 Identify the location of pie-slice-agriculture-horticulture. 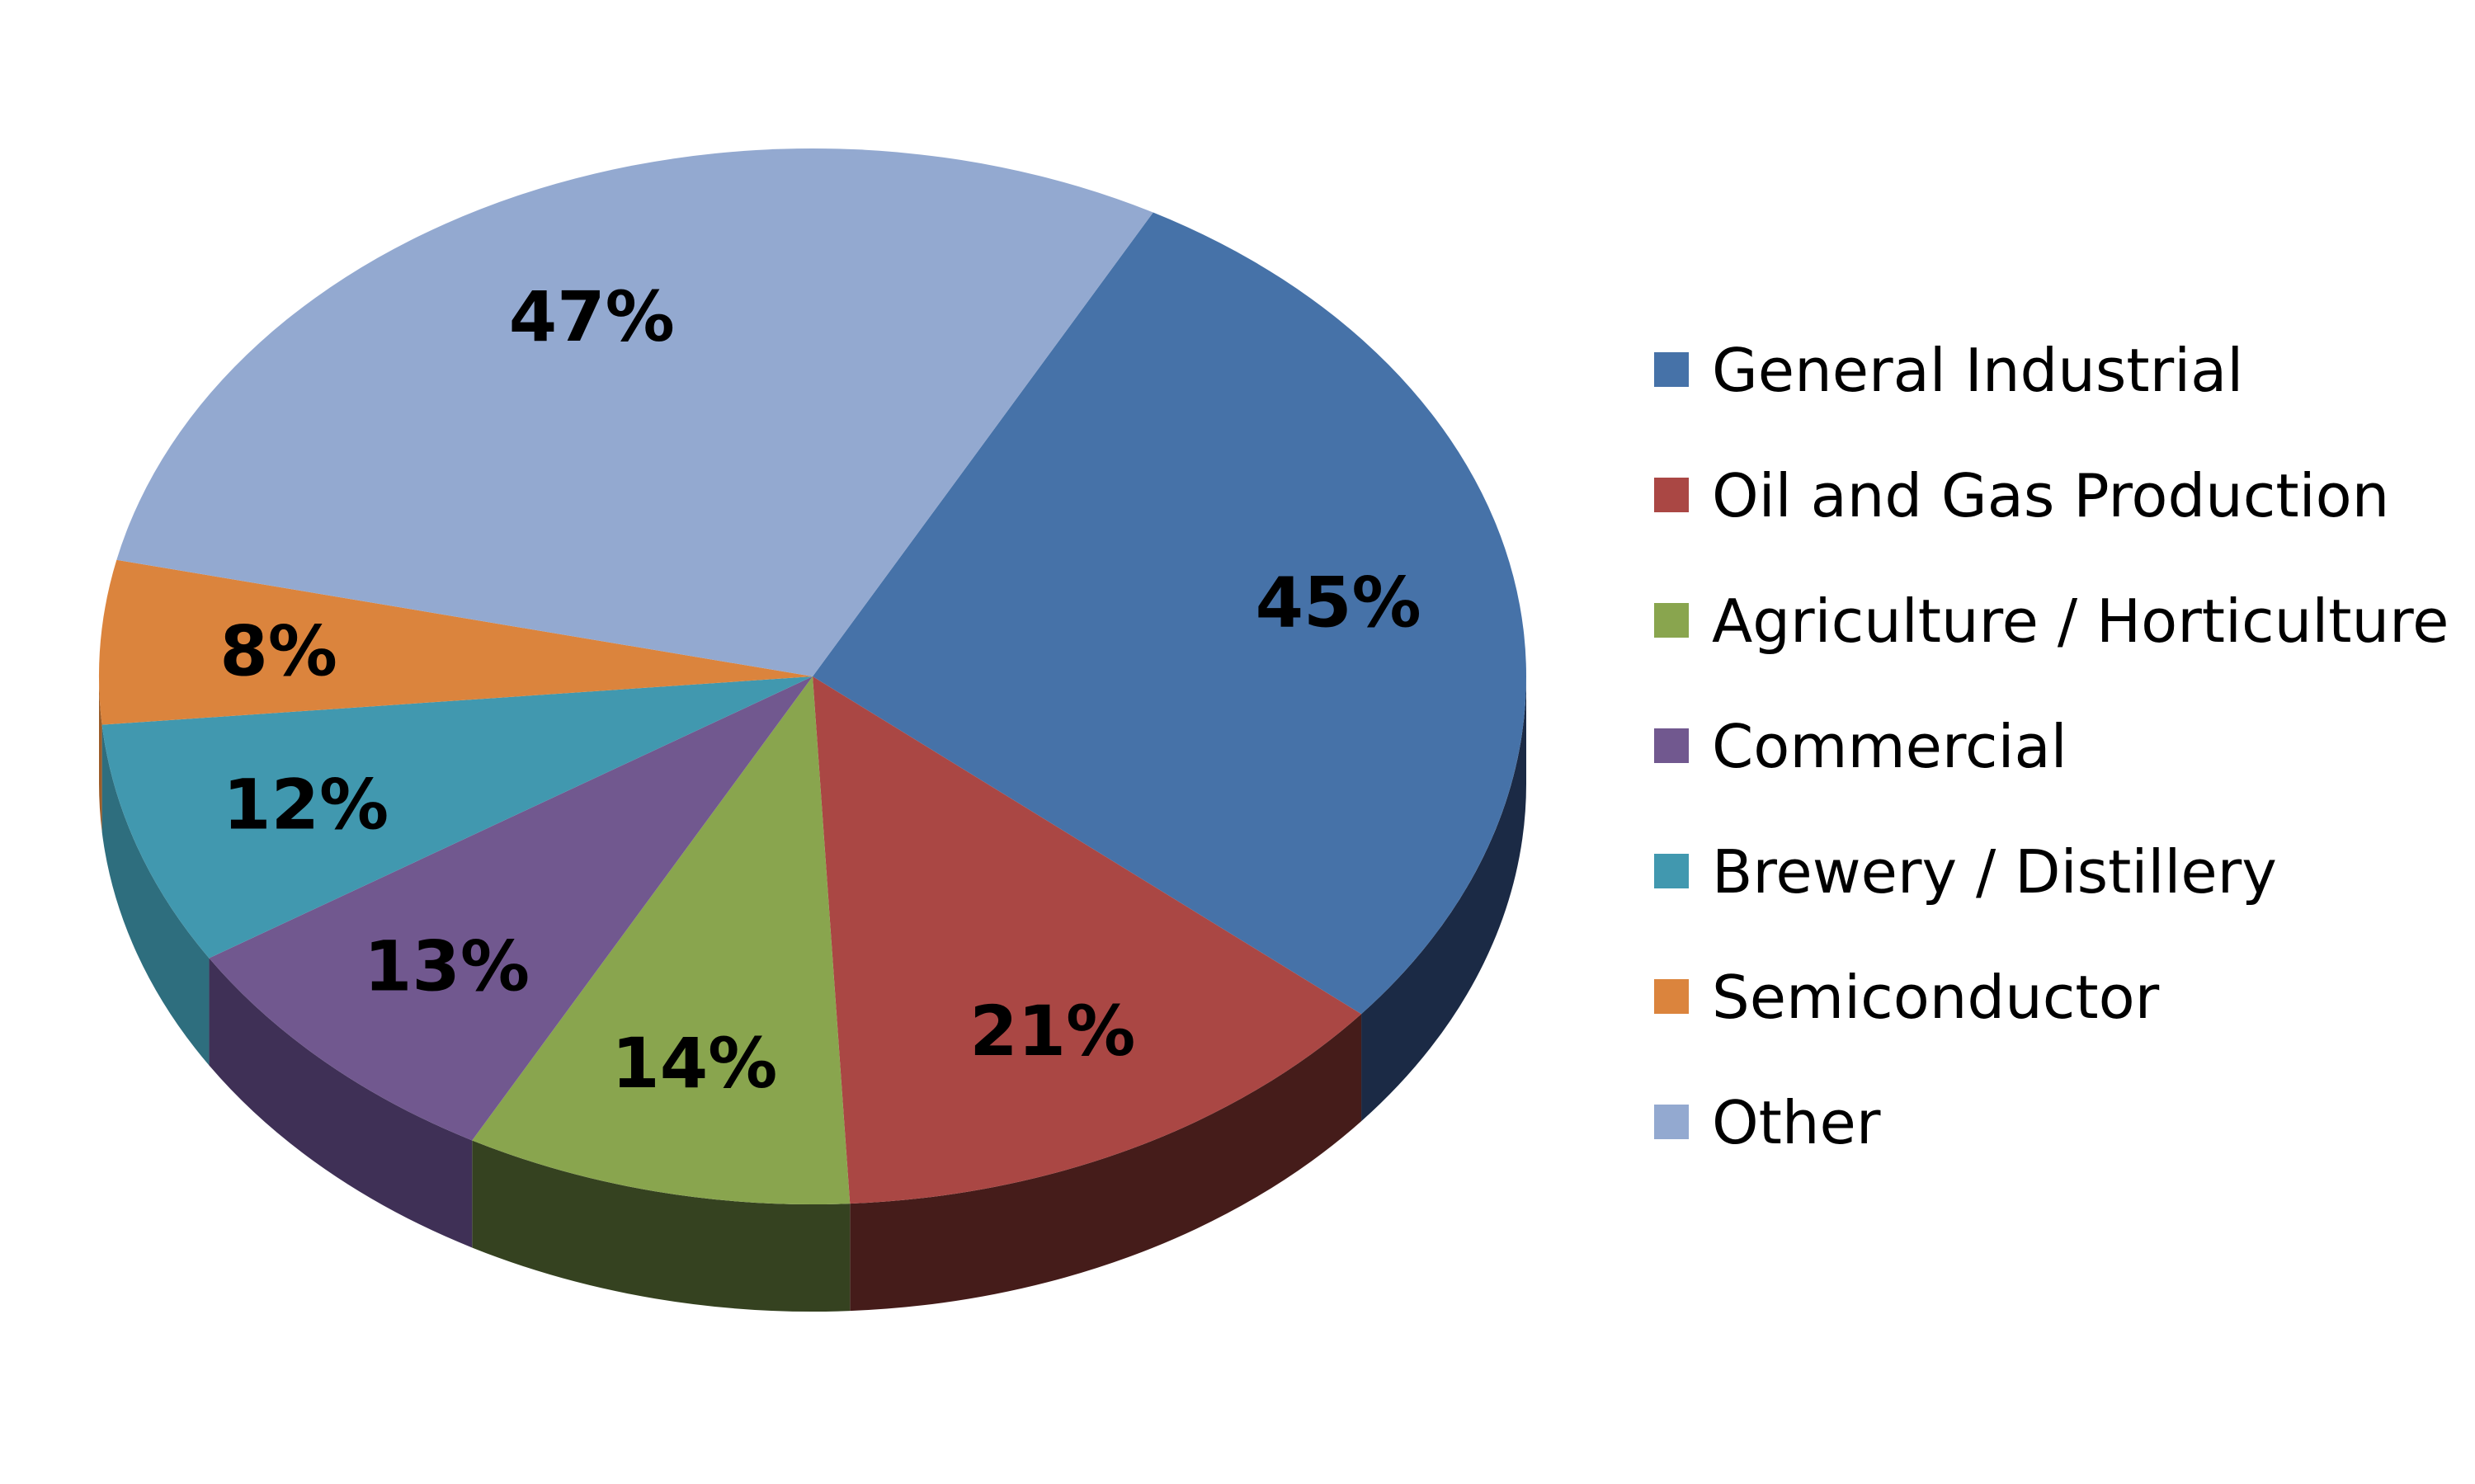
(661, 940).